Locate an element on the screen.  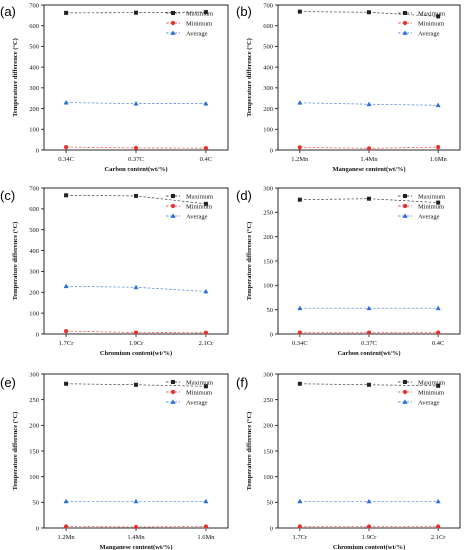
y-tick-label: 50 is located at coordinates (36, 503).